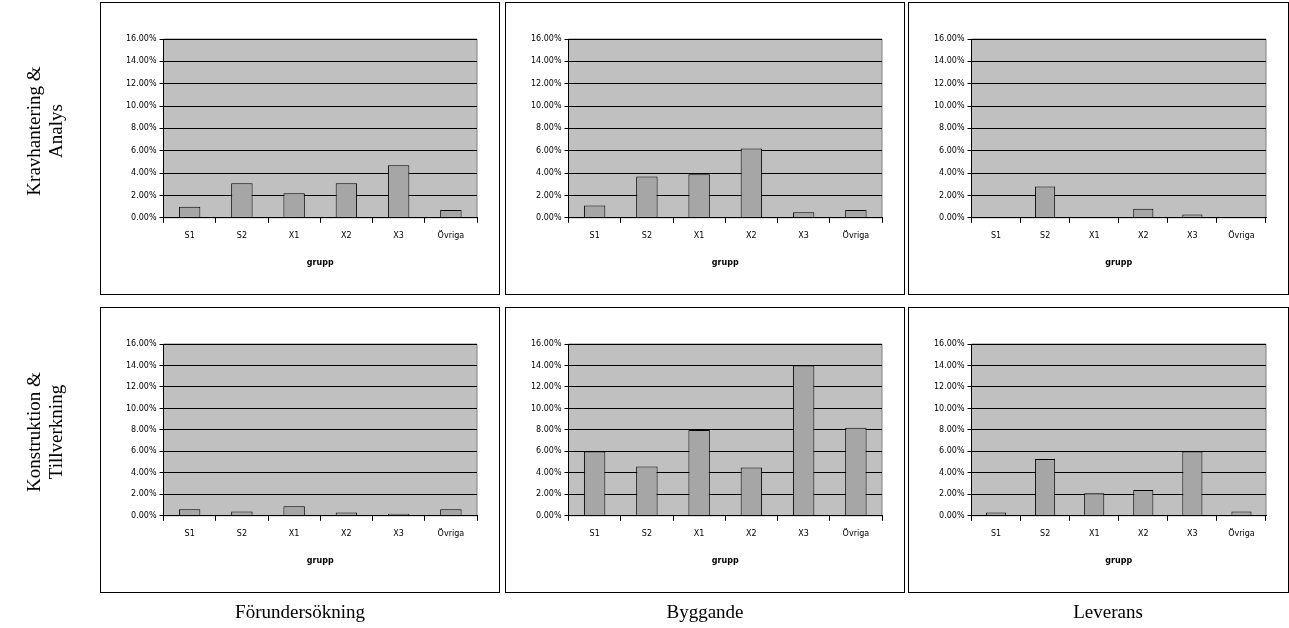 This screenshot has height=628, width=1289. Describe the element at coordinates (45, 131) in the screenshot. I see `y-axis-title: Kravhantering & Analys` at that location.